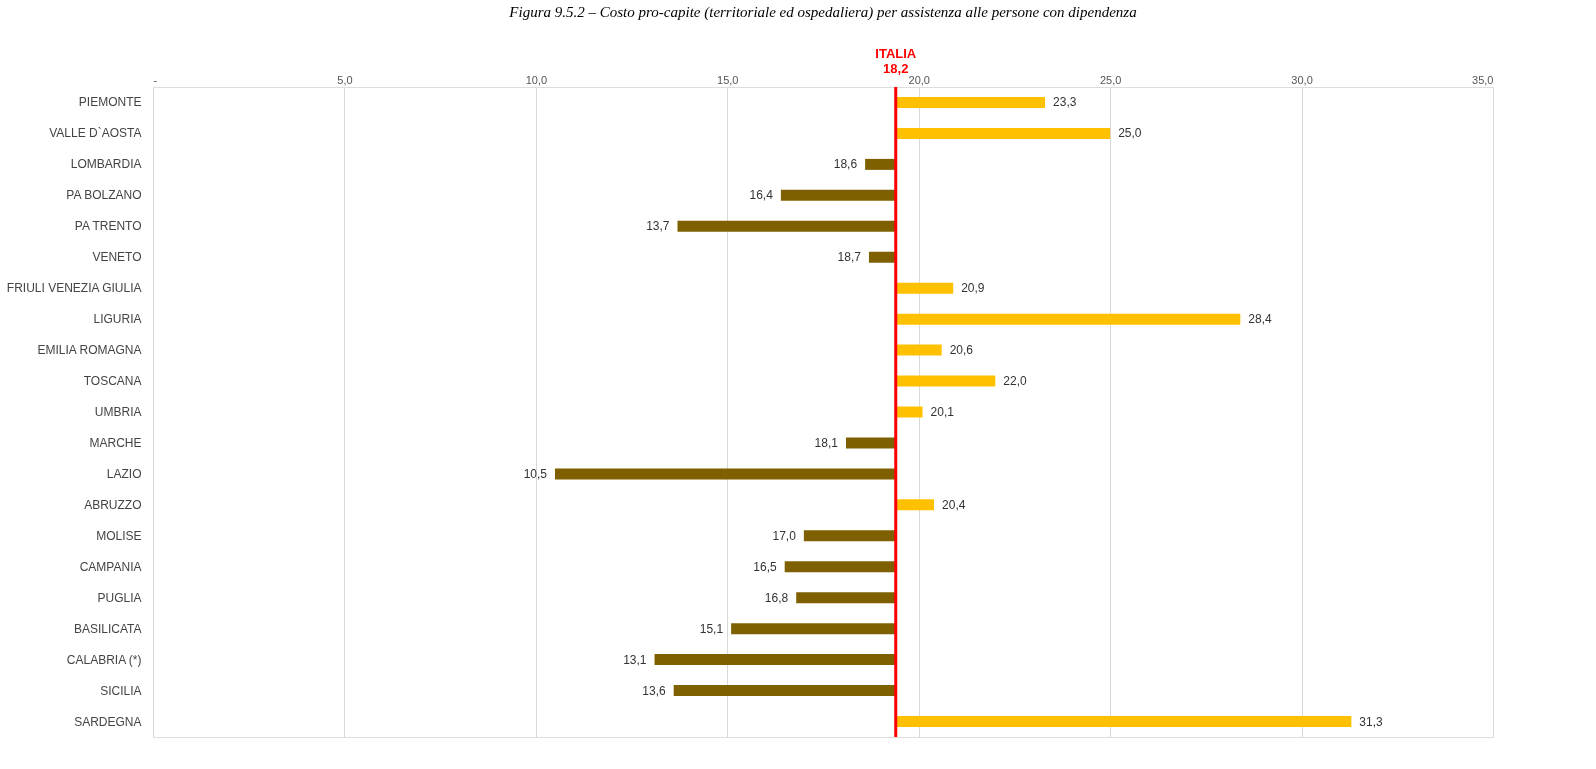 The width and height of the screenshot is (1596, 769). Describe the element at coordinates (124, 473) in the screenshot. I see `y-tick-label: LAZIO` at that location.